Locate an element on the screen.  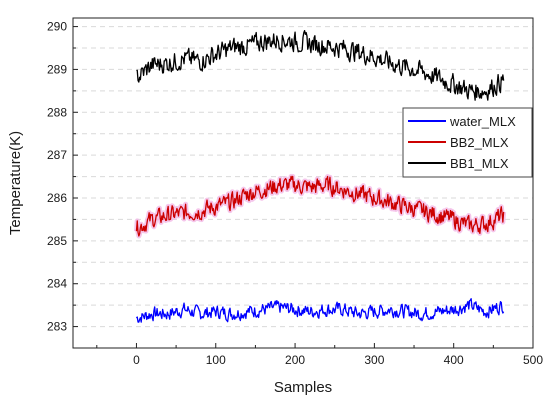
x-tick-label: 500 is located at coordinates (533, 360).